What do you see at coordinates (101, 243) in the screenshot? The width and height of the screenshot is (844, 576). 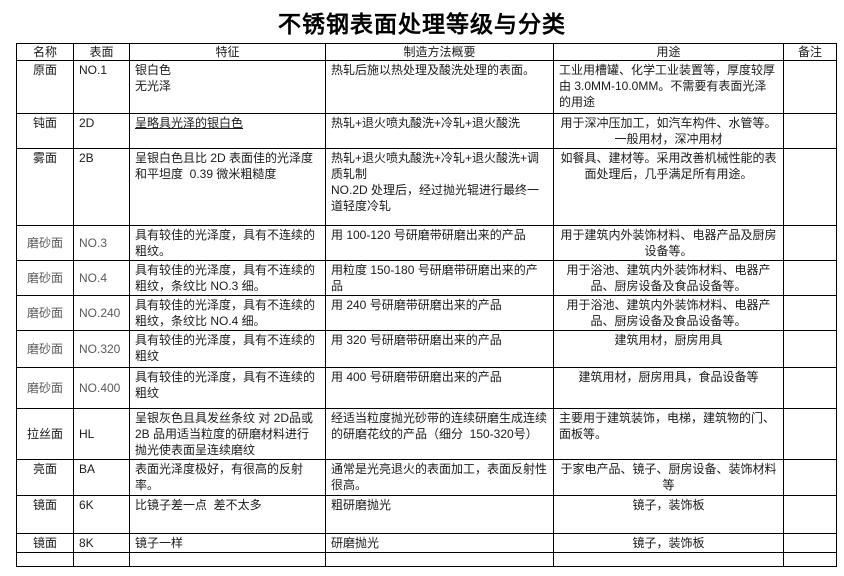 I see `cell-surface: NO.3` at bounding box center [101, 243].